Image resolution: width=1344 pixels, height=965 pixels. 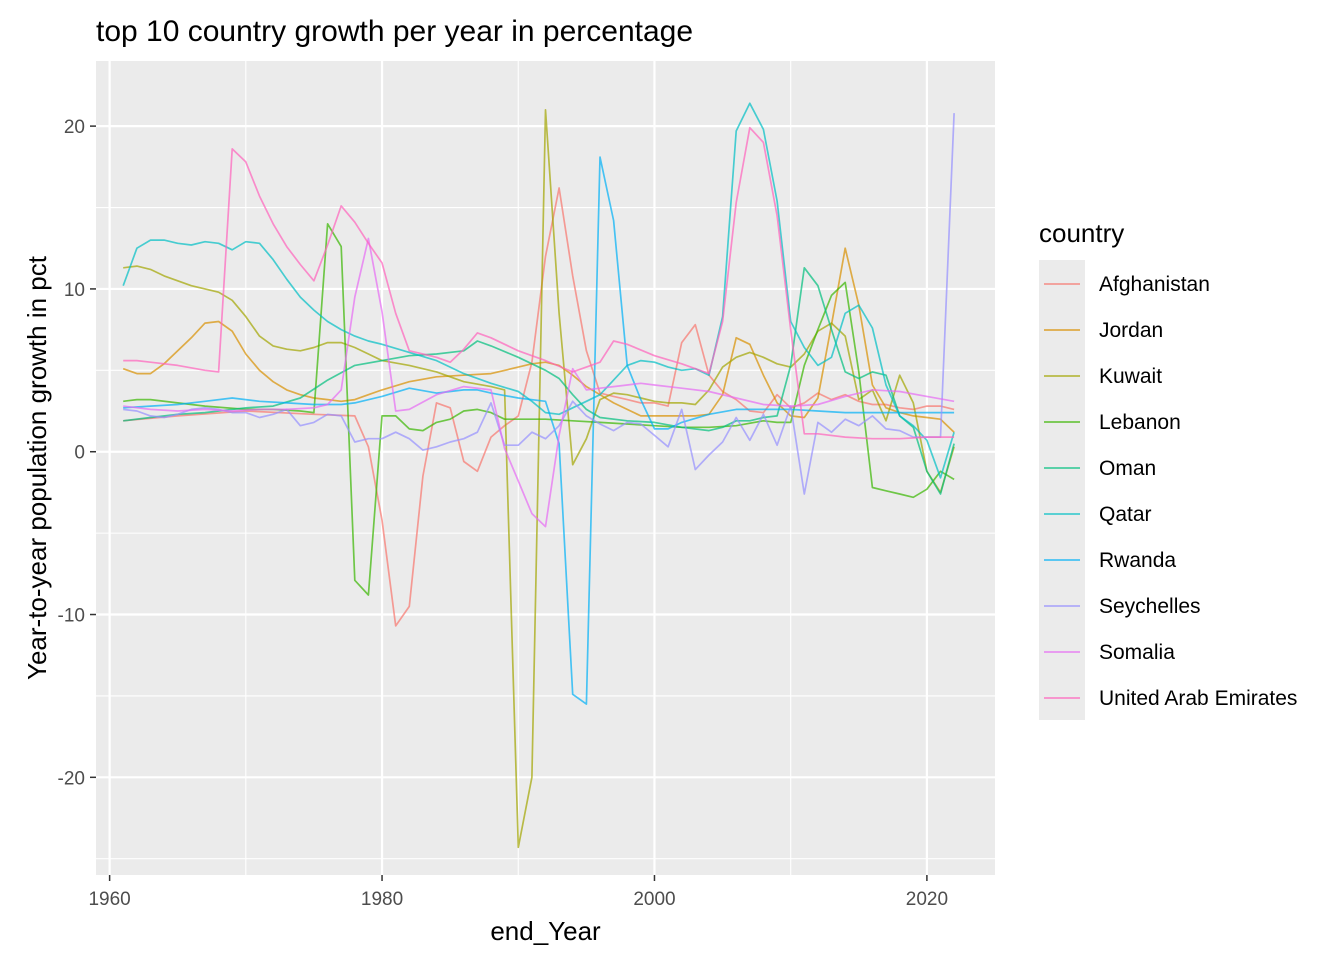 What do you see at coordinates (71, 778) in the screenshot?
I see `y-tick-label: -20` at bounding box center [71, 778].